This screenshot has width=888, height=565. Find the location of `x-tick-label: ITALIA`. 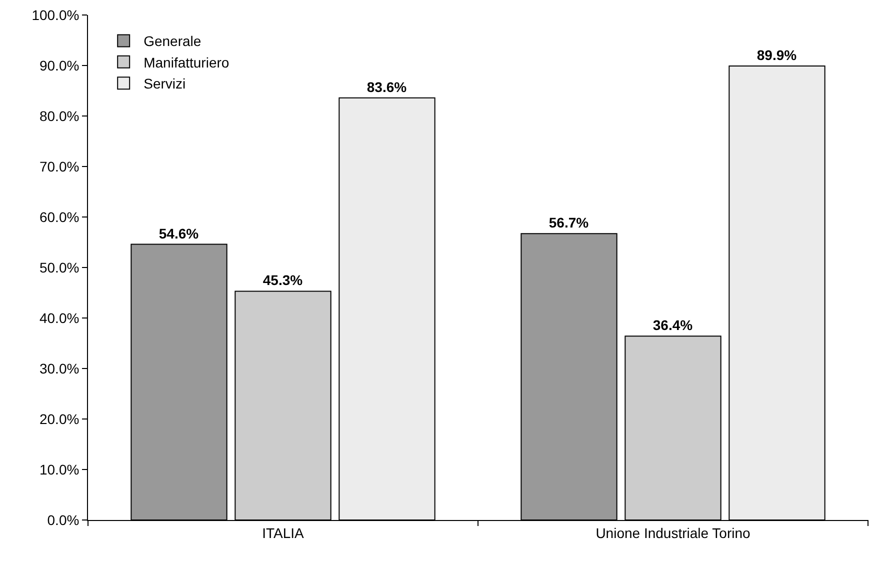

x-tick-label: ITALIA is located at coordinates (283, 532).